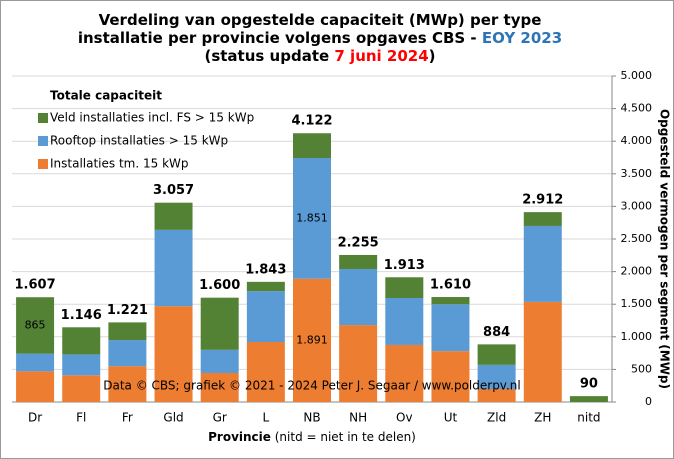  Describe the element at coordinates (542, 418) in the screenshot. I see `x-tick-label: ZH` at that location.